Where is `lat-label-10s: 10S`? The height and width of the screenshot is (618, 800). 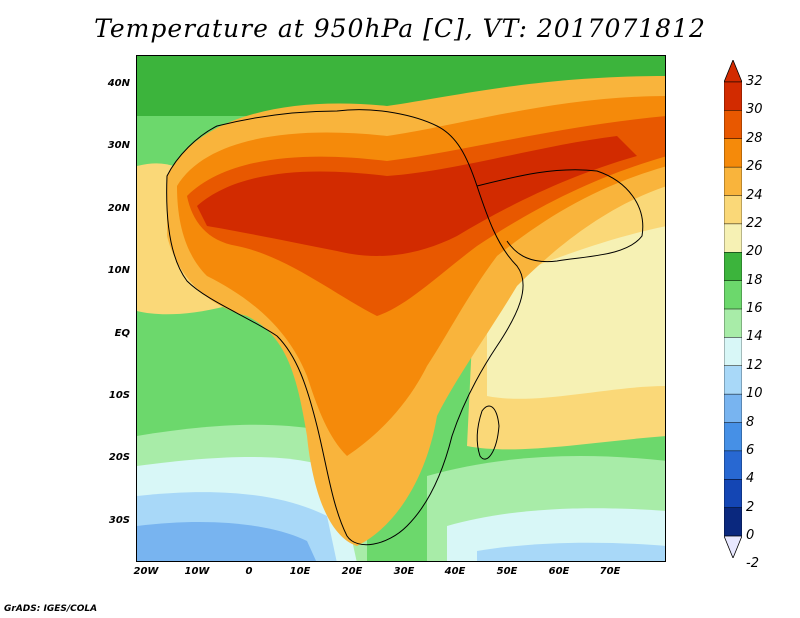 lat-label-10s: 10S is located at coordinates (119, 395).